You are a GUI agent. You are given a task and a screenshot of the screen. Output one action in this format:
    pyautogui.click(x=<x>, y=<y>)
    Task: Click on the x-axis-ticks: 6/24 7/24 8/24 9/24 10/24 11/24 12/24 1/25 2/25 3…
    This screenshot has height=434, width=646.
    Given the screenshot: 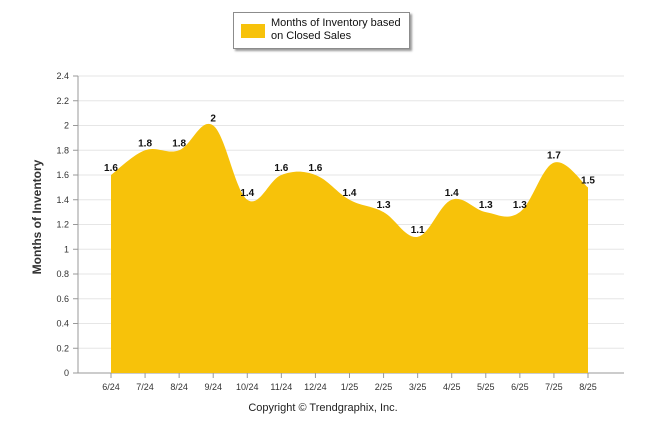 What is the action you would take?
    pyautogui.click(x=349, y=382)
    